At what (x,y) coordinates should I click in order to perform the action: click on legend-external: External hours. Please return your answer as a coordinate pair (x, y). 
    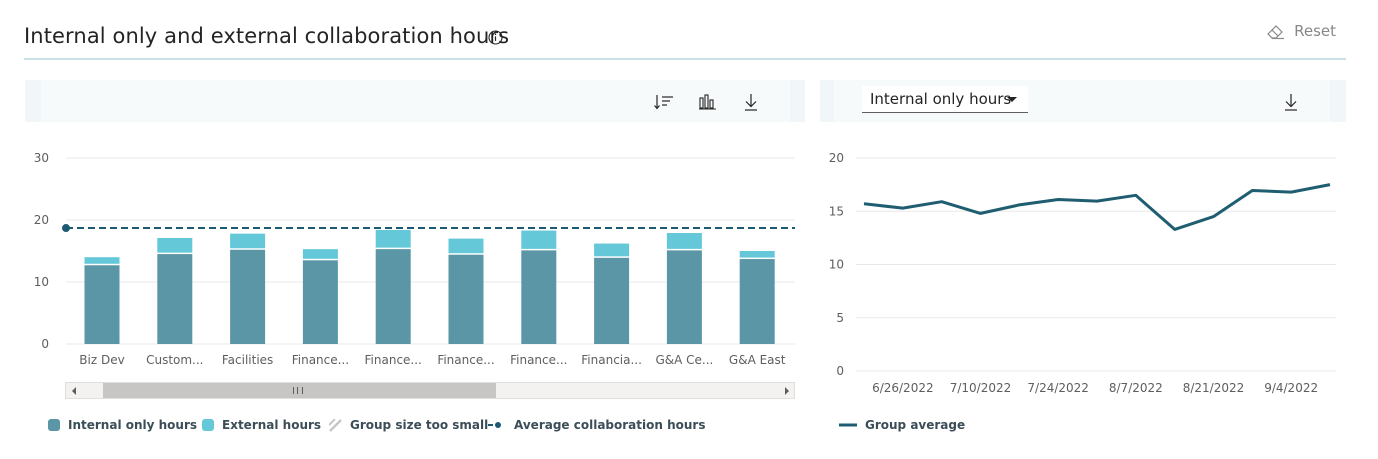
    Looking at the image, I should click on (261, 425).